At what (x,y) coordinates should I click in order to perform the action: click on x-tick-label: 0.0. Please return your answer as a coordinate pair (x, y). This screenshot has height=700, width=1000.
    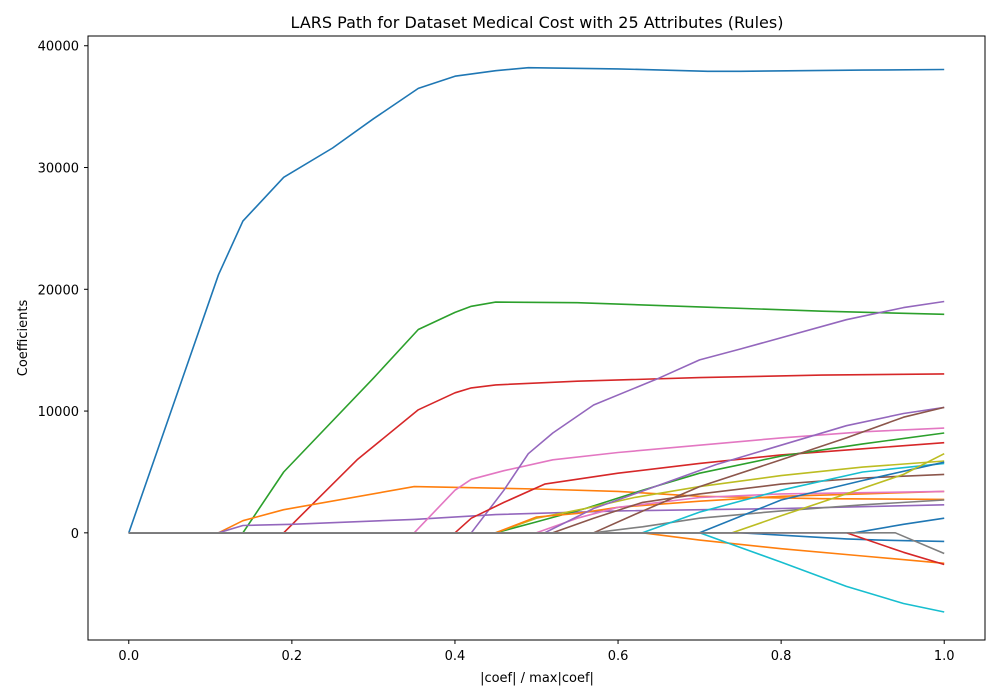
    Looking at the image, I should click on (128, 656).